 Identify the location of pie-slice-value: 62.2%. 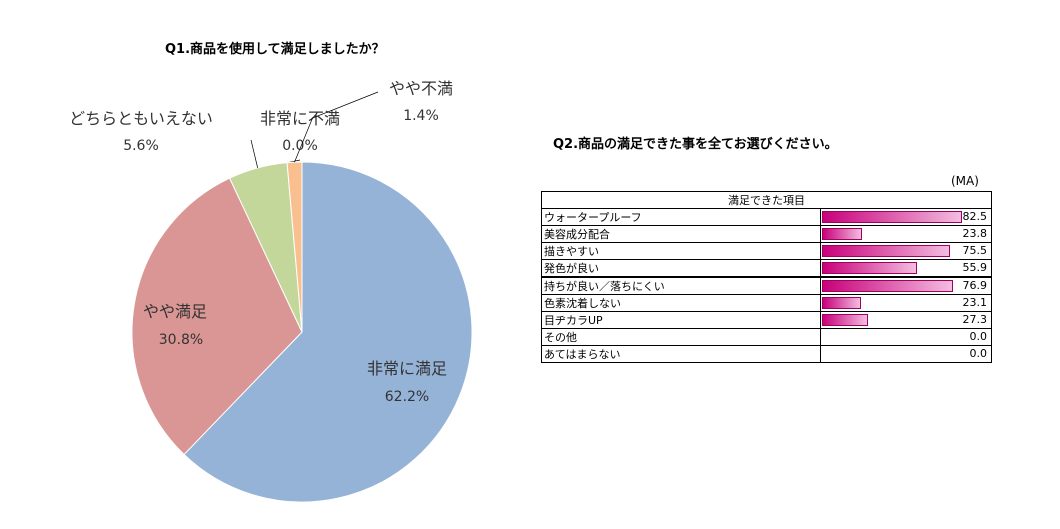
(407, 397).